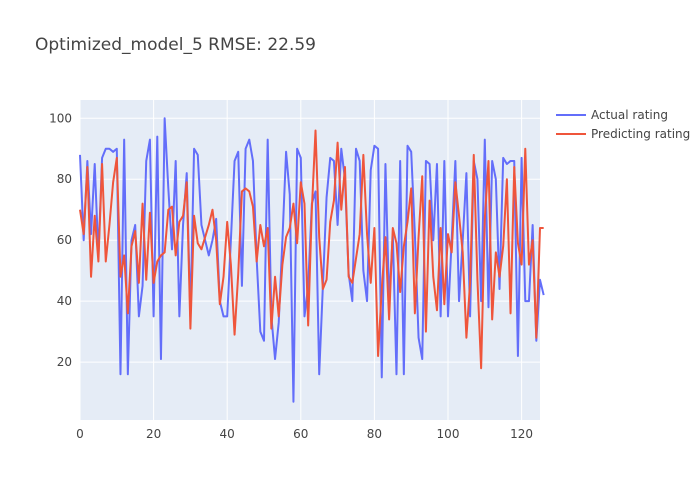 The height and width of the screenshot is (500, 700). I want to click on y-tick-label: 20, so click(64, 362).